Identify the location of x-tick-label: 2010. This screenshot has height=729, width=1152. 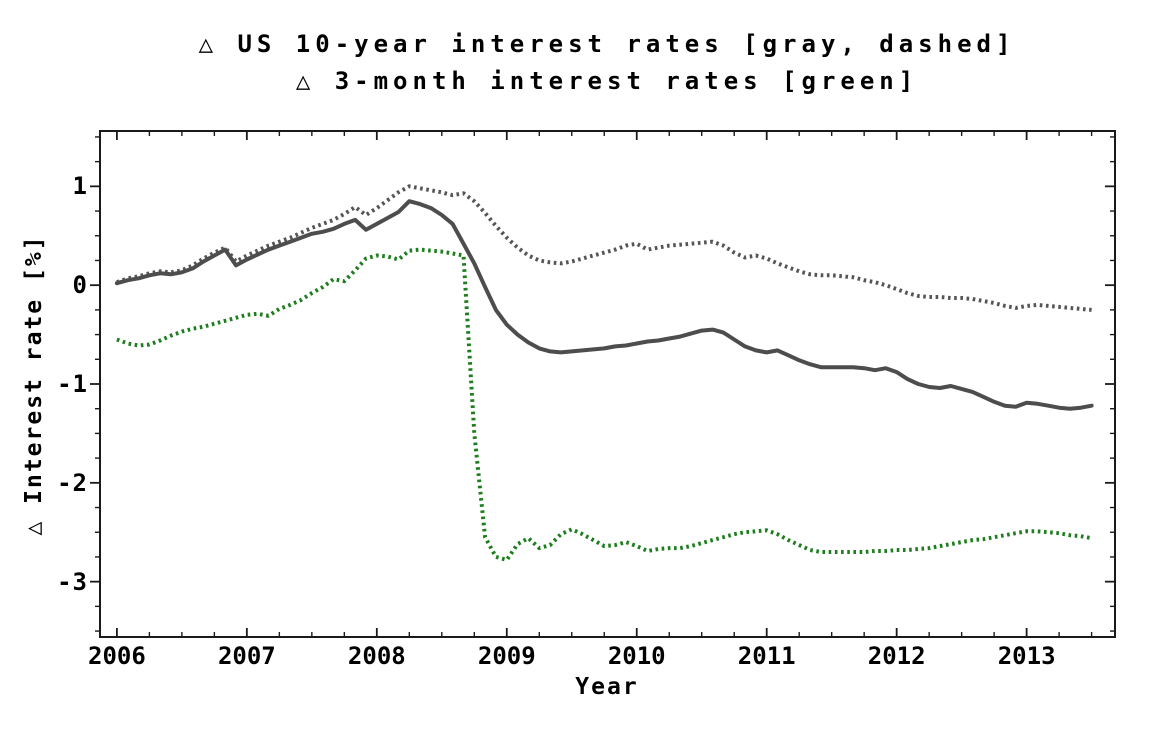
(636, 656).